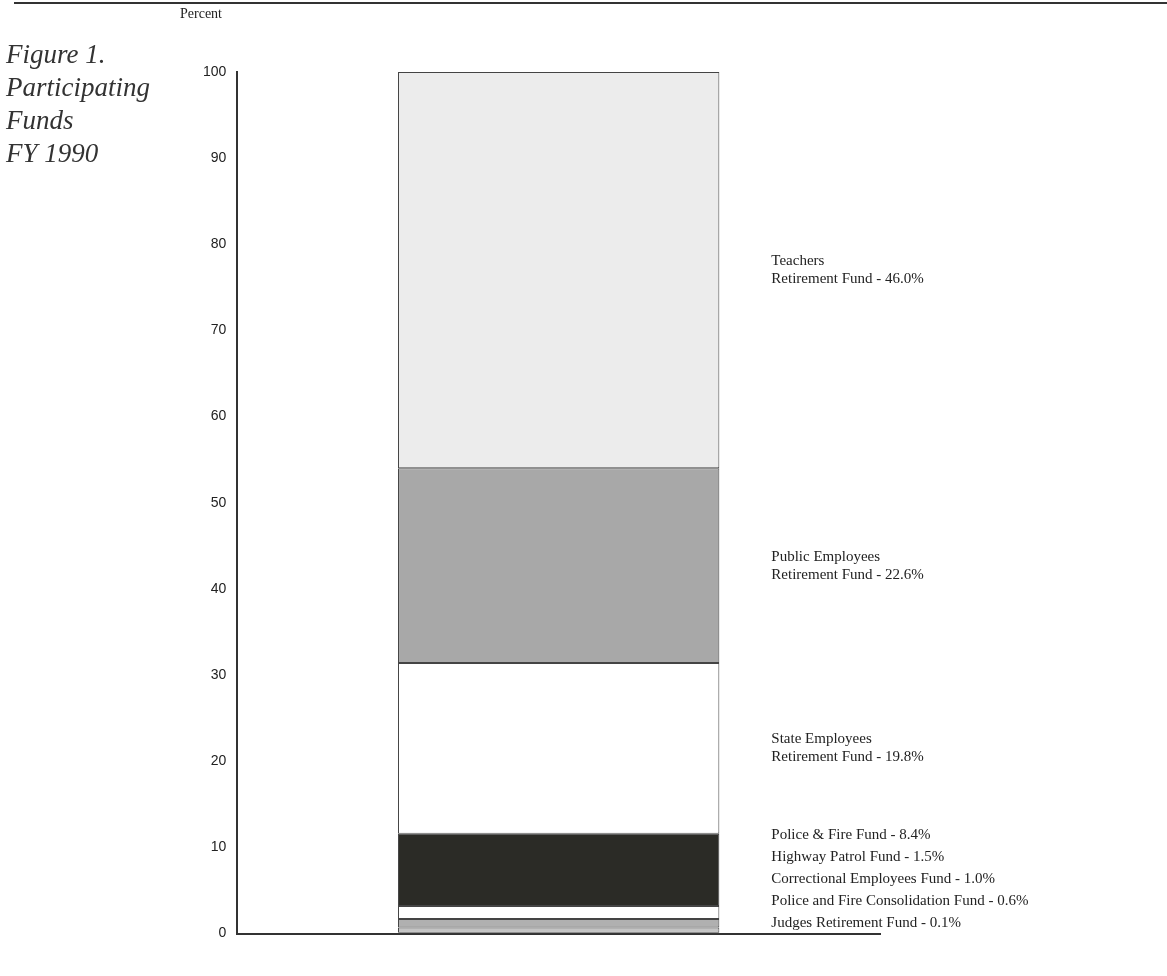 The width and height of the screenshot is (1167, 976). Describe the element at coordinates (851, 833) in the screenshot. I see `text: Police & Fire Fund - 8.4%` at that location.